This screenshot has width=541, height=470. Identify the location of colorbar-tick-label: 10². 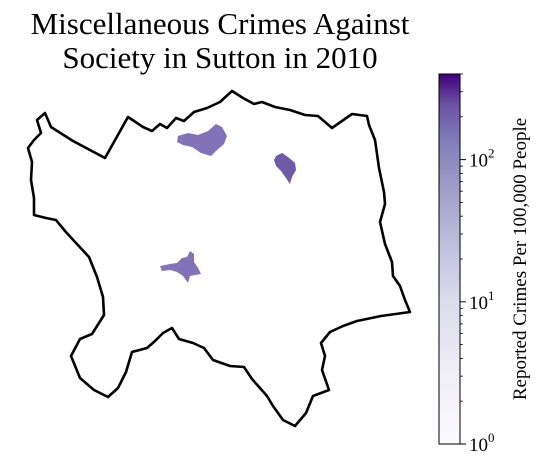
(482, 159).